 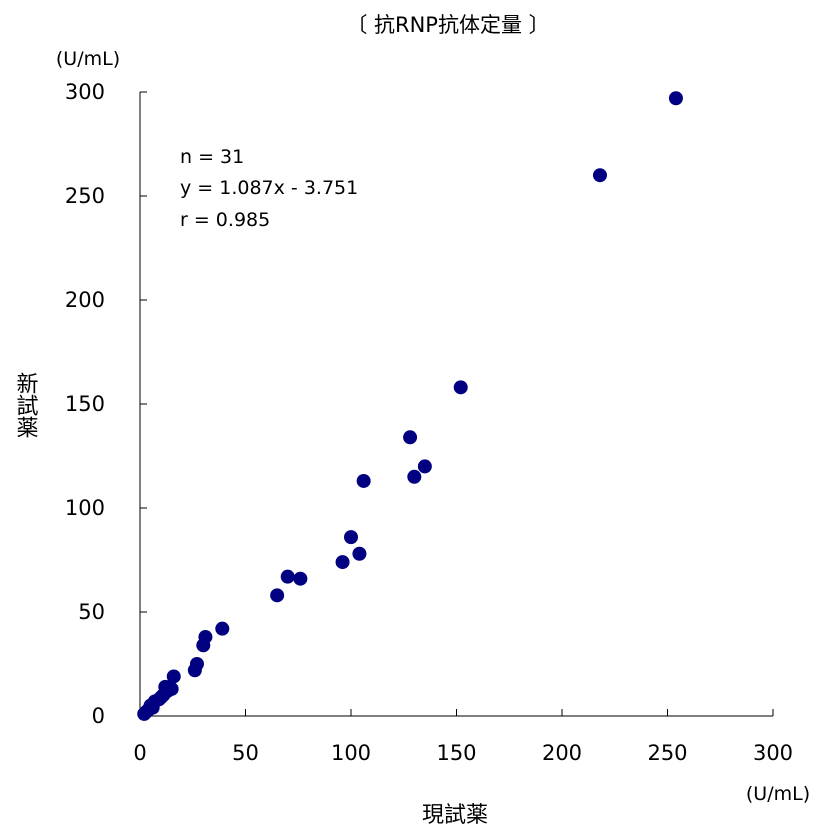 I want to click on x-tick-label: 300, so click(x=773, y=753).